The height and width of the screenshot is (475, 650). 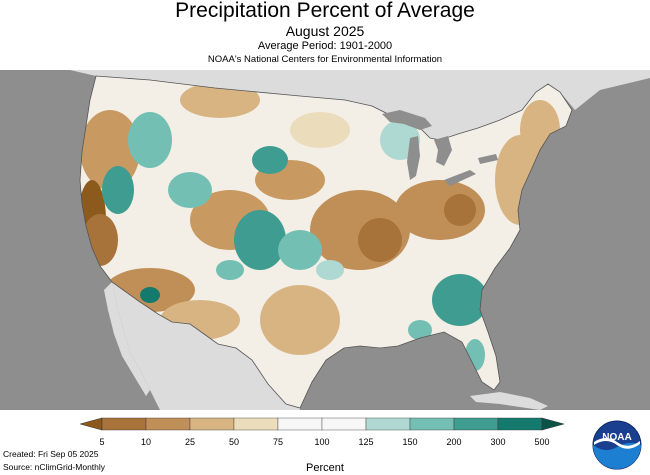 I want to click on canada-land, so click(x=355, y=105).